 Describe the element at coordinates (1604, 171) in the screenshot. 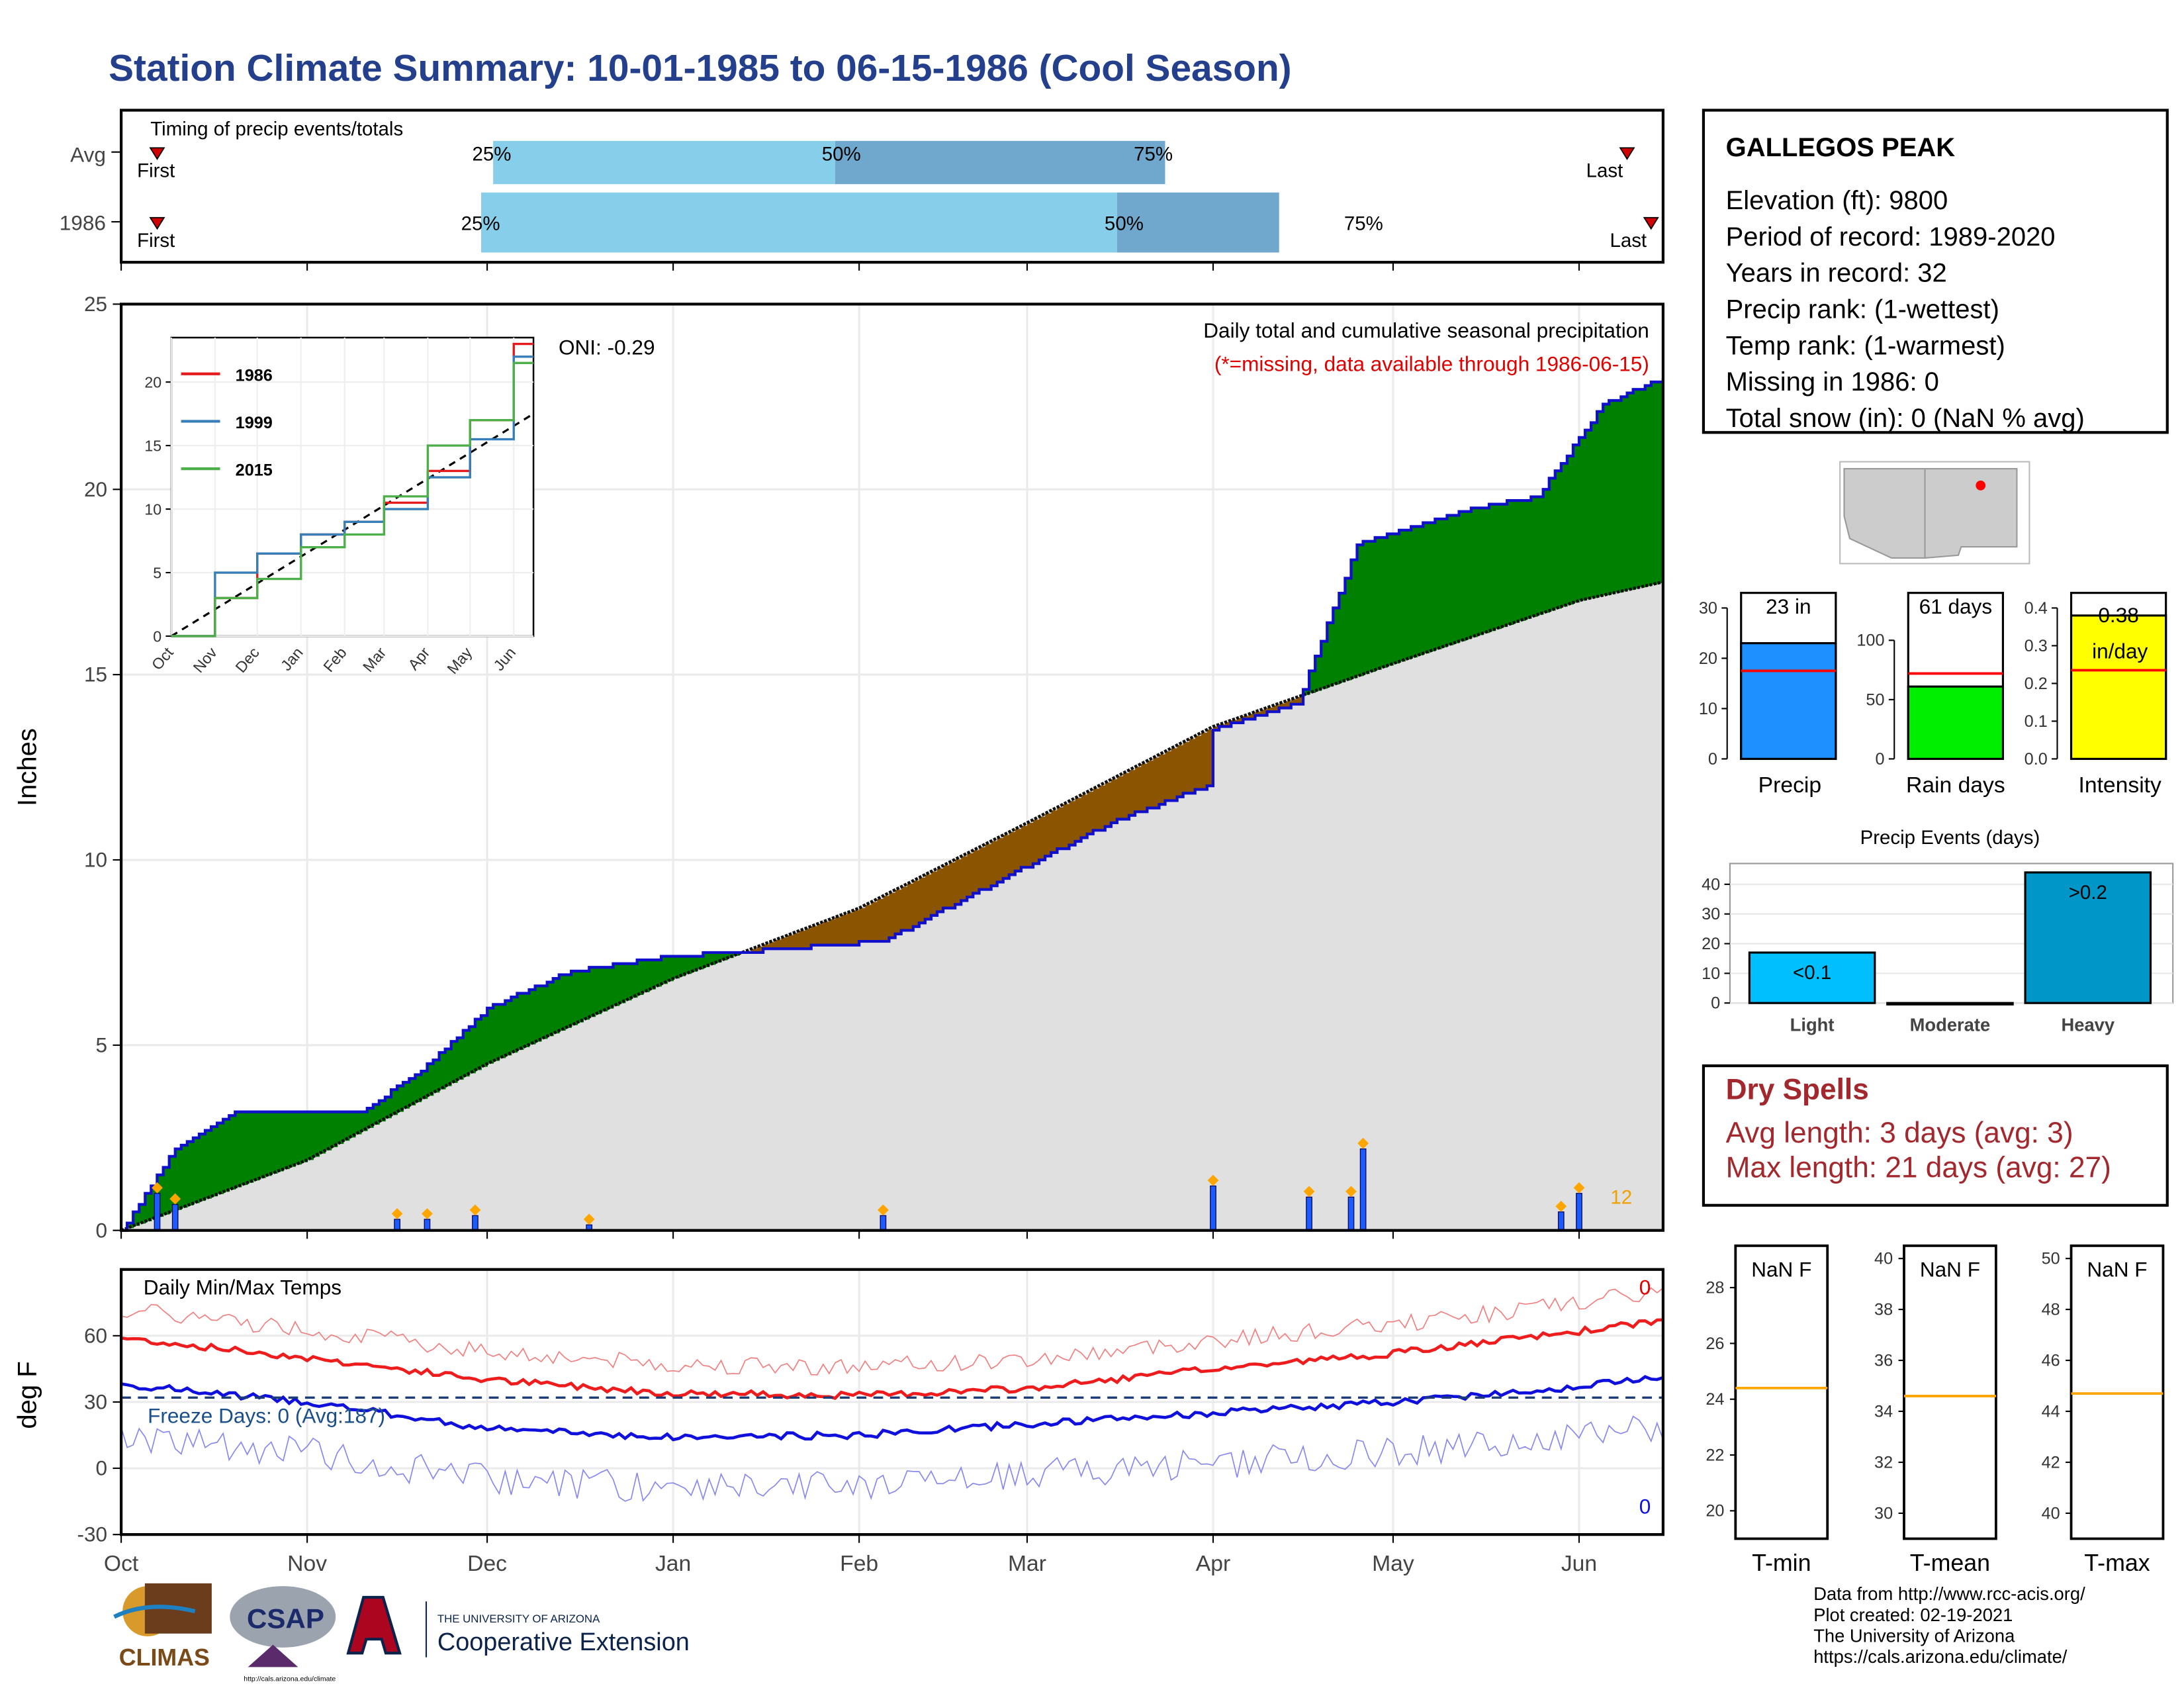

I see `last-label-avg: Last` at that location.